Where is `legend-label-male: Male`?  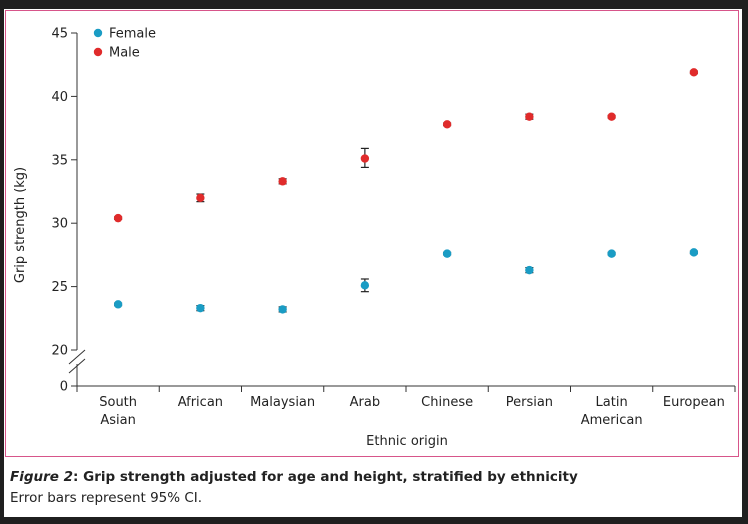 legend-label-male: Male is located at coordinates (124, 53).